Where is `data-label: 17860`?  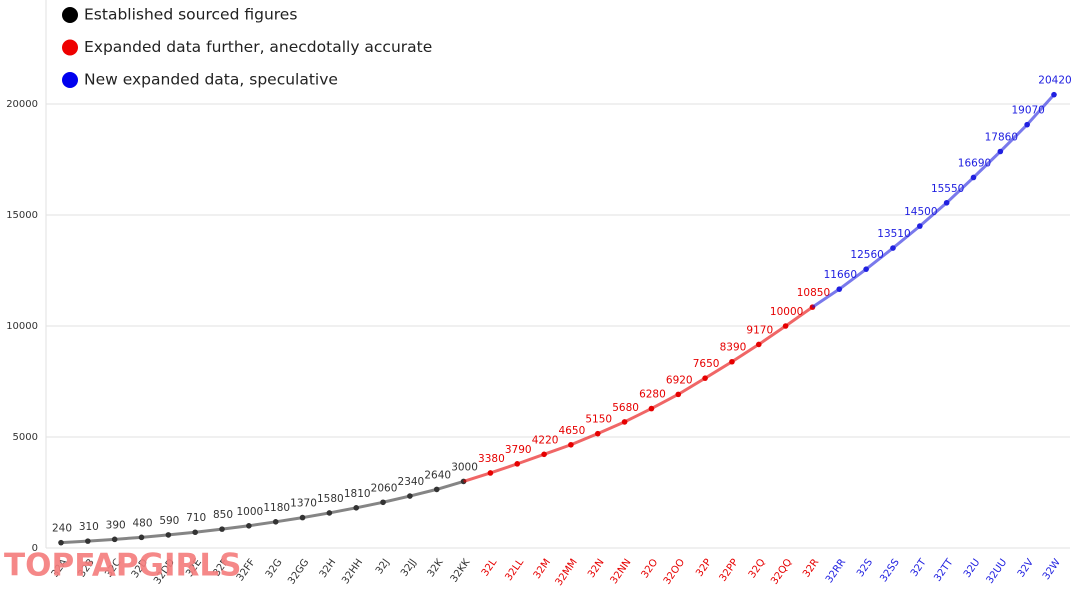
data-label: 17860 is located at coordinates (1001, 138).